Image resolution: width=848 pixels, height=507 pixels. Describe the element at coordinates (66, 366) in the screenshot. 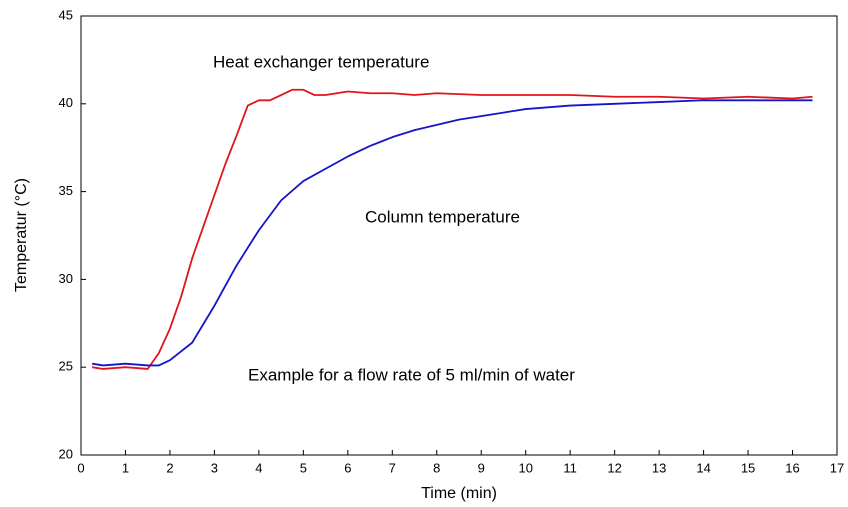

I see `y-tick-label: 25` at that location.